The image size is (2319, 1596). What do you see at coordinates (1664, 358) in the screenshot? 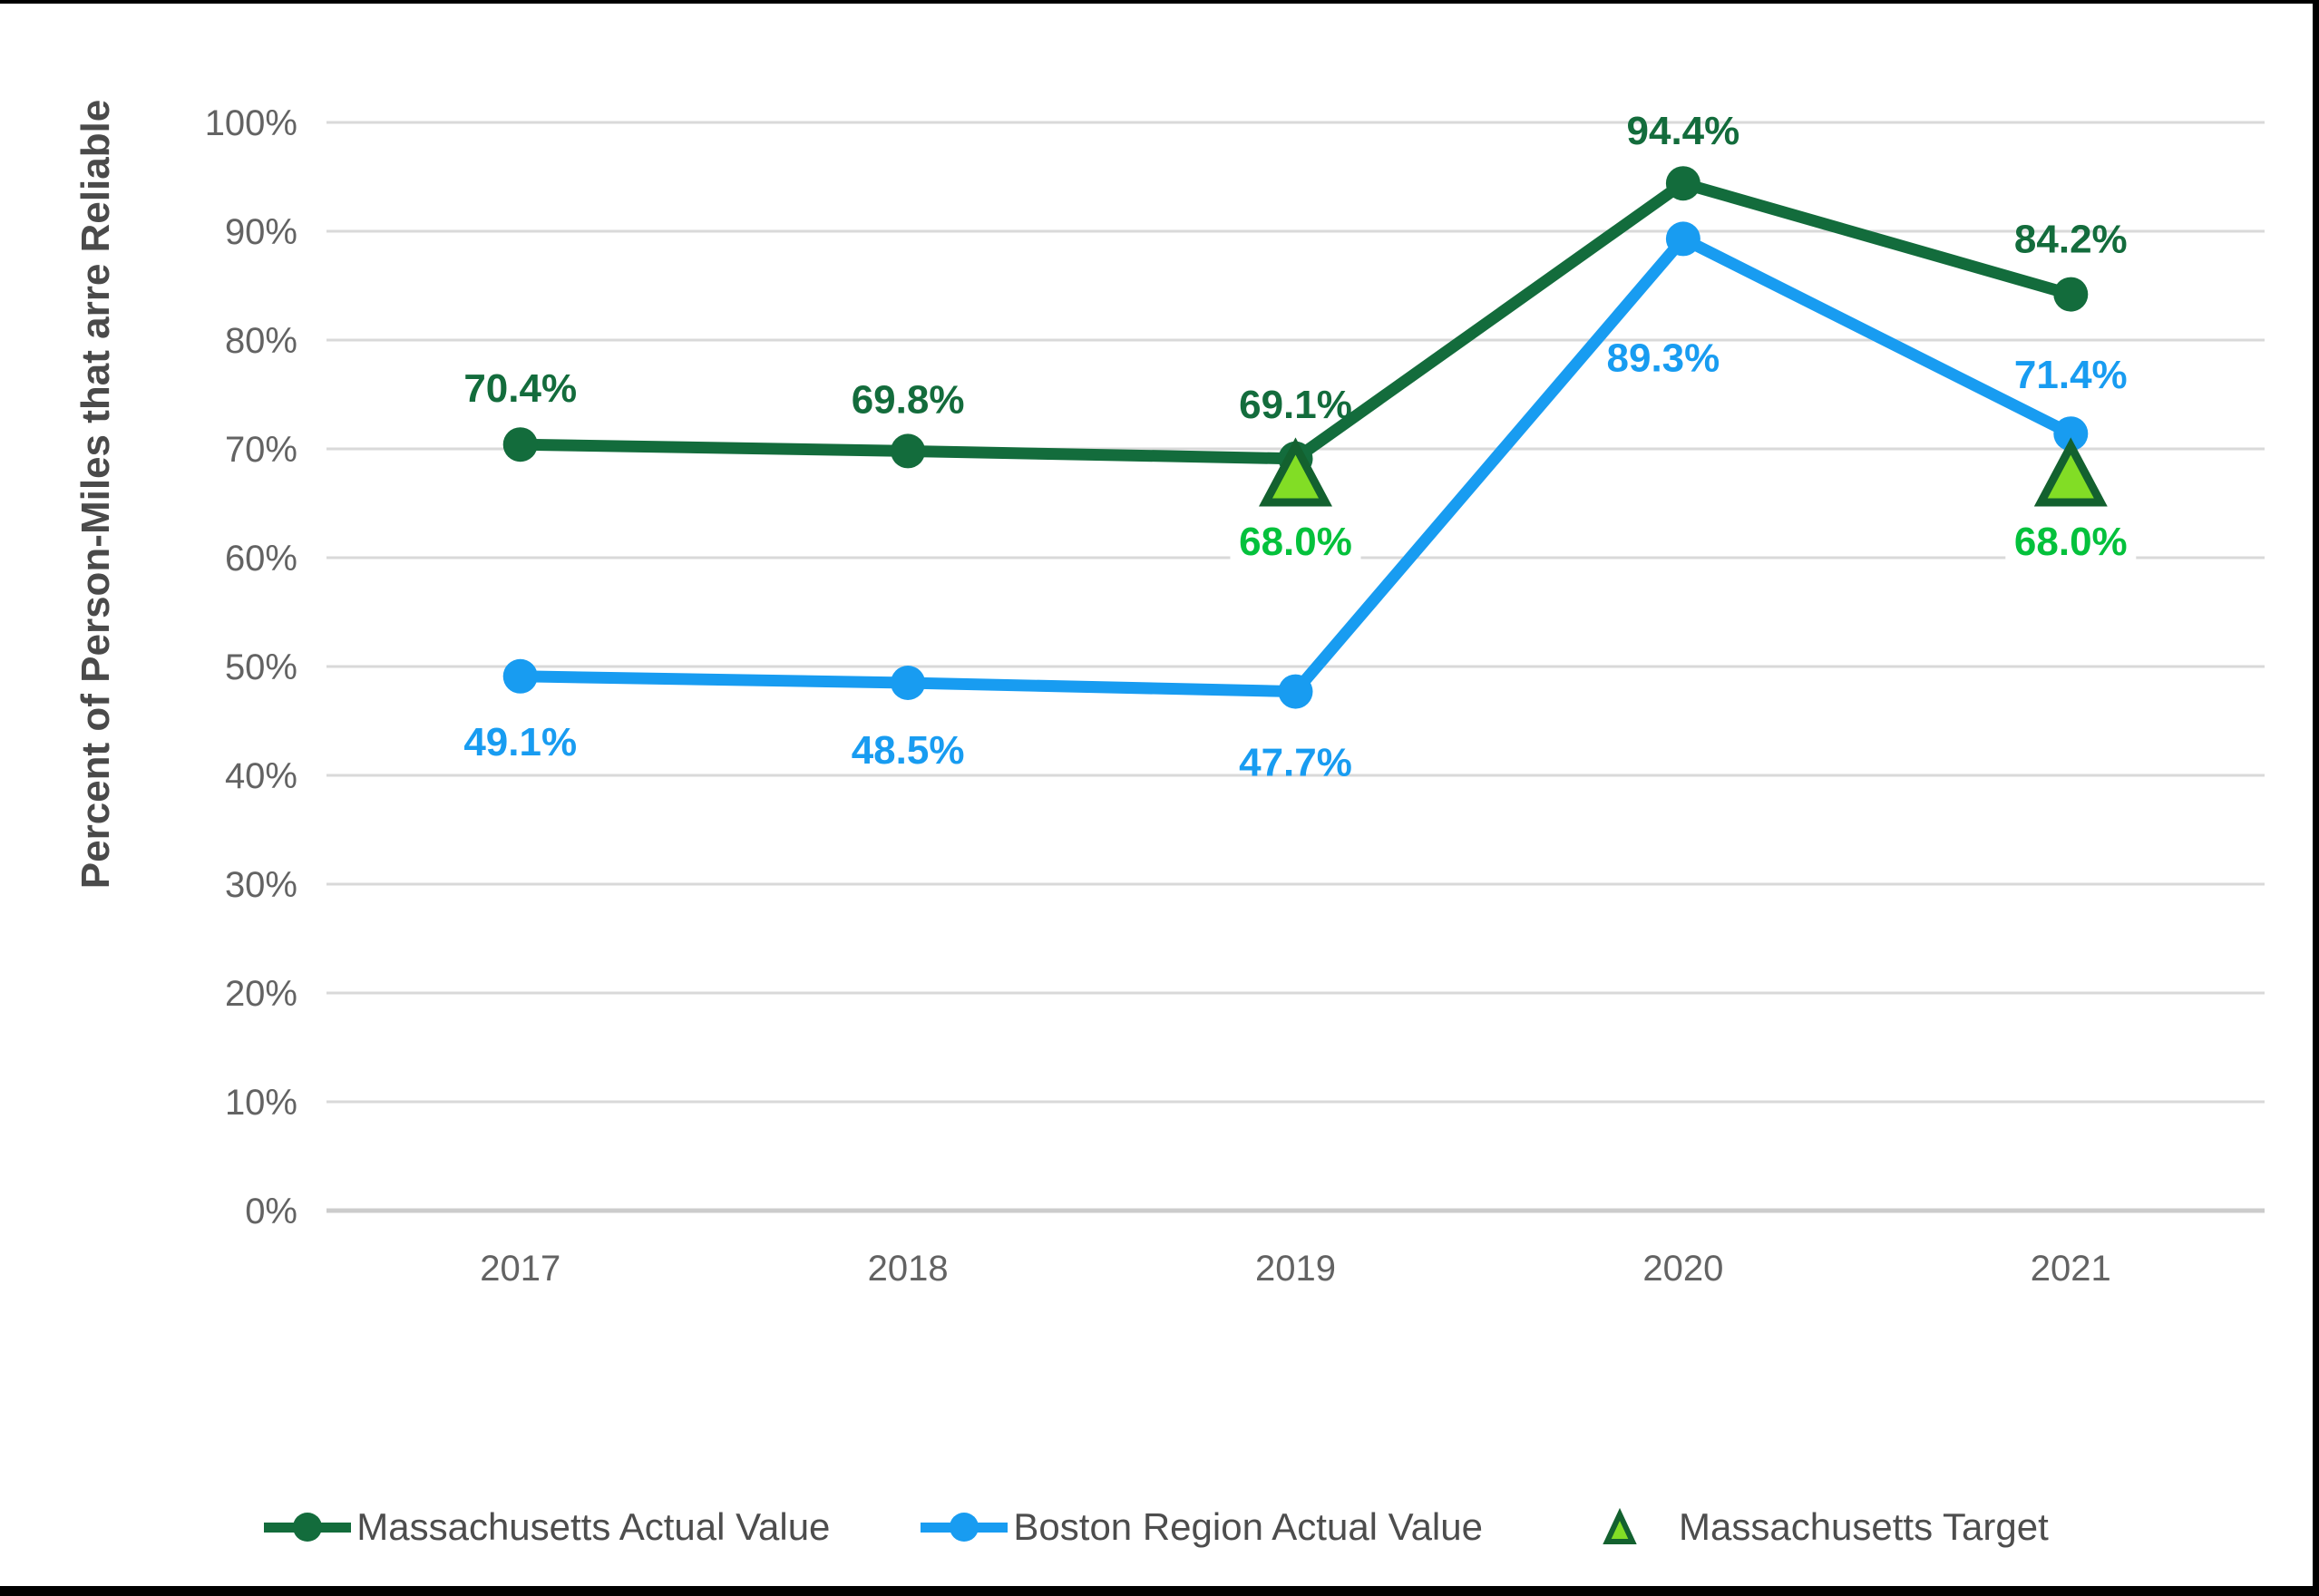
I see `data-label: 89.3%` at bounding box center [1664, 358].